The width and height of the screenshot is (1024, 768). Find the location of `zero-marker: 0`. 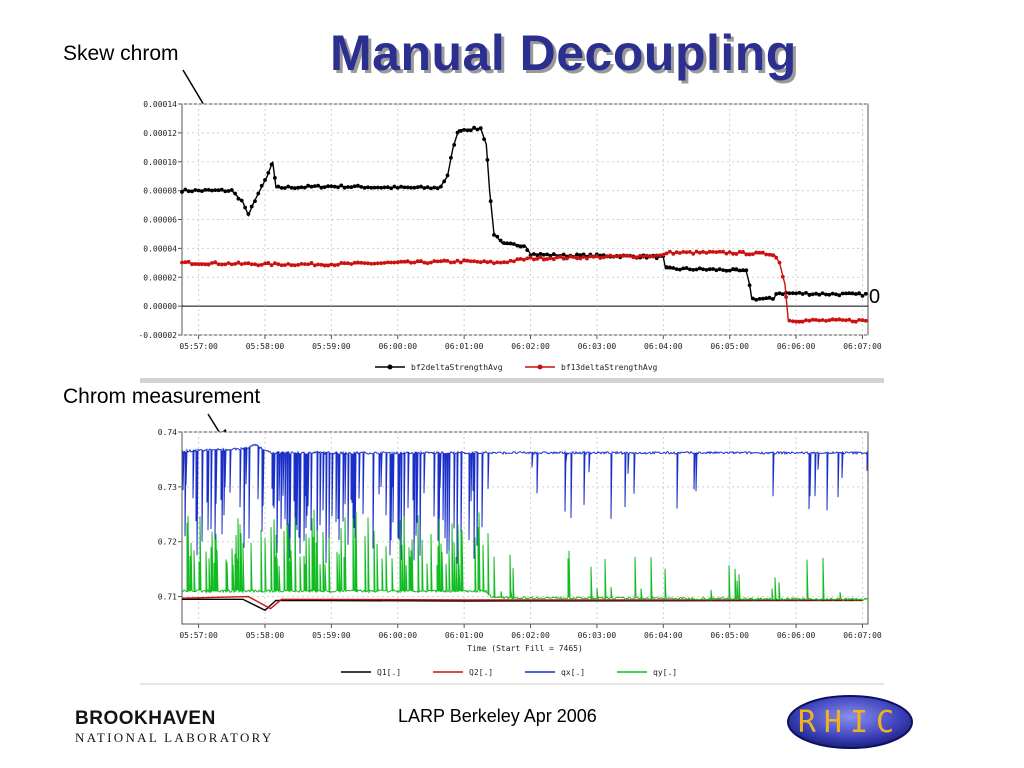

zero-marker: 0 is located at coordinates (875, 297).